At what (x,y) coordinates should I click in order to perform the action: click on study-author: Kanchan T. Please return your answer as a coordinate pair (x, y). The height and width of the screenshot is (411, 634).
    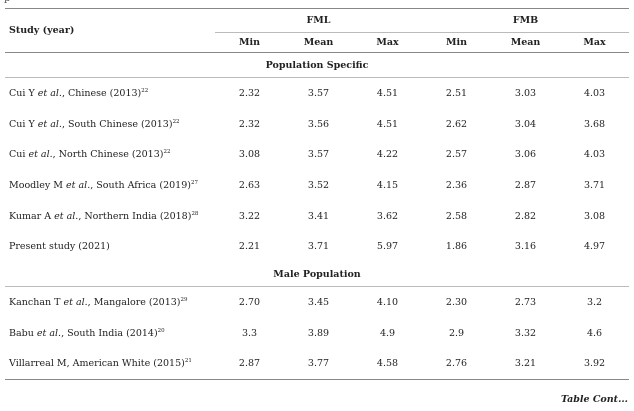
    Looking at the image, I should click on (36, 302).